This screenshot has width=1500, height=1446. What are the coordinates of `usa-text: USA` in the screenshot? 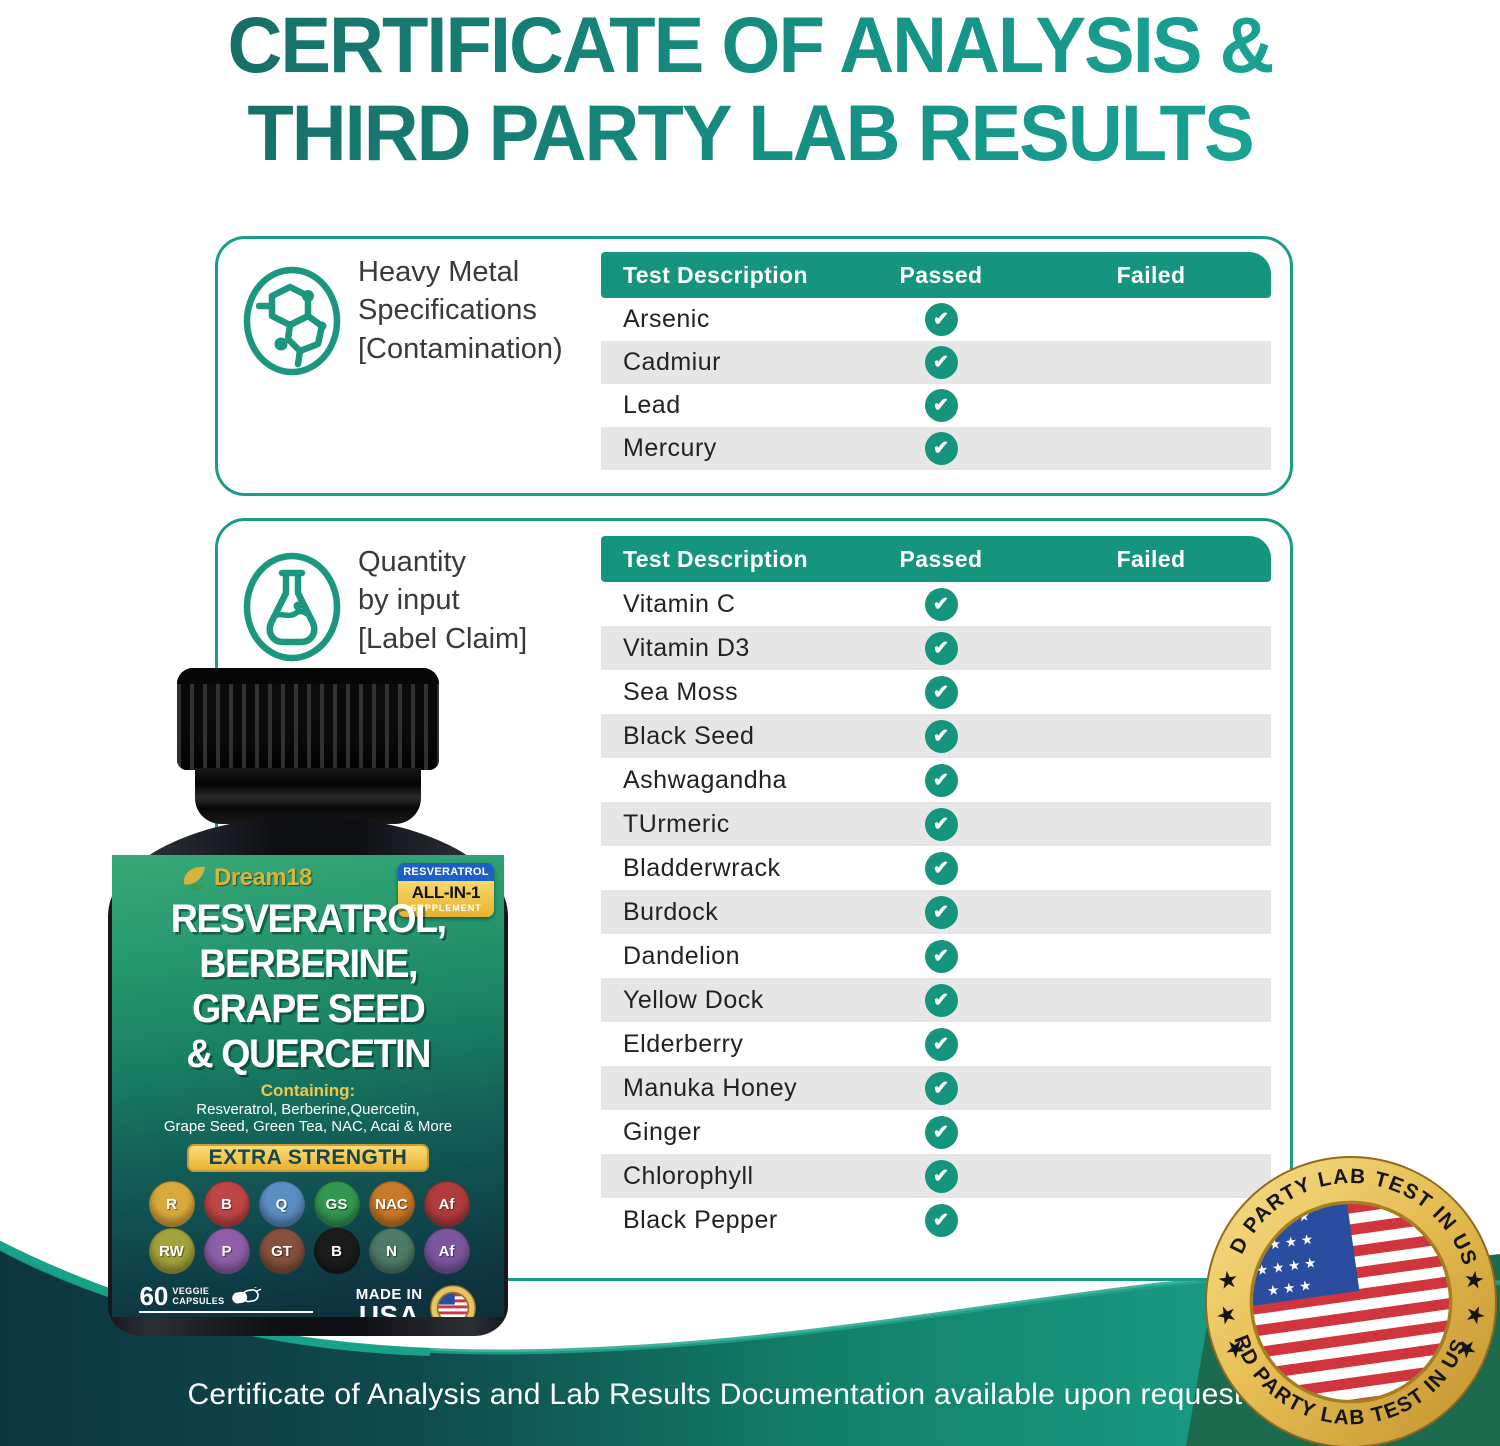 It's located at (389, 1308).